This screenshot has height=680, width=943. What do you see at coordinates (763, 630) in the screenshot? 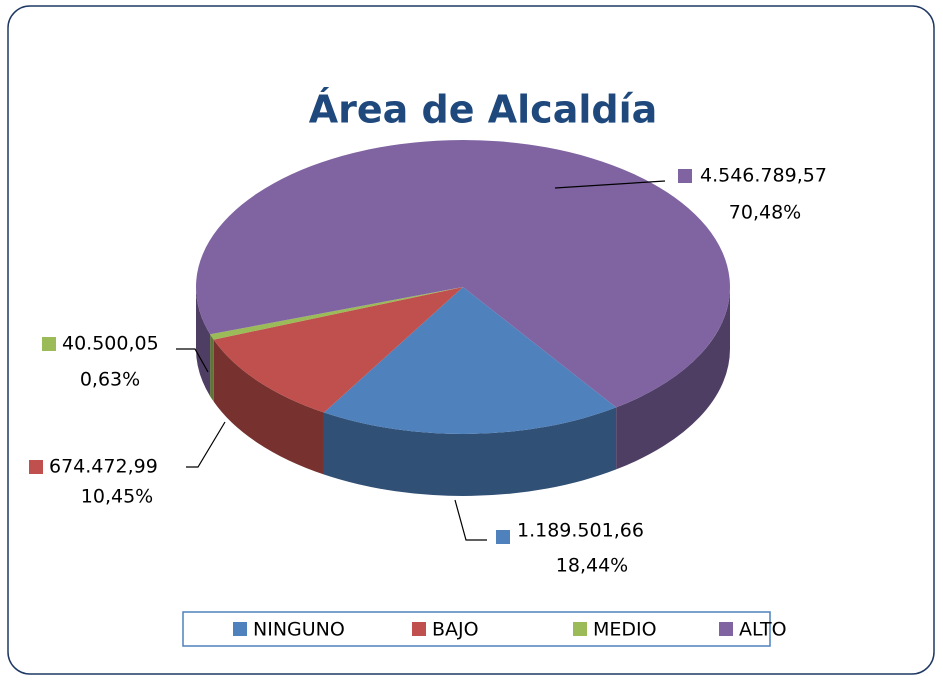
I see `legend-label: ALTO` at bounding box center [763, 630].